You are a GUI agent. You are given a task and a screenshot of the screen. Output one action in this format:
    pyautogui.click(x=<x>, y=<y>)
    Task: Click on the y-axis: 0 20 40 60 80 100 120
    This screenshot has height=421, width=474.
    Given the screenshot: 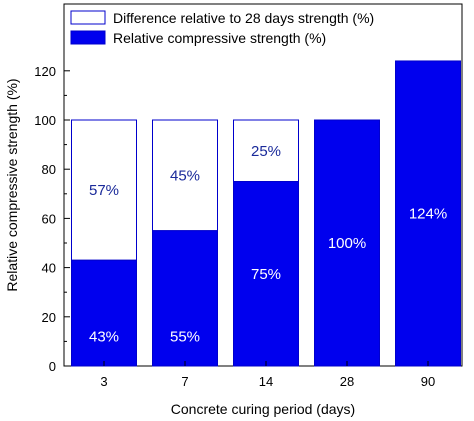 What is the action you would take?
    pyautogui.click(x=52, y=219)
    